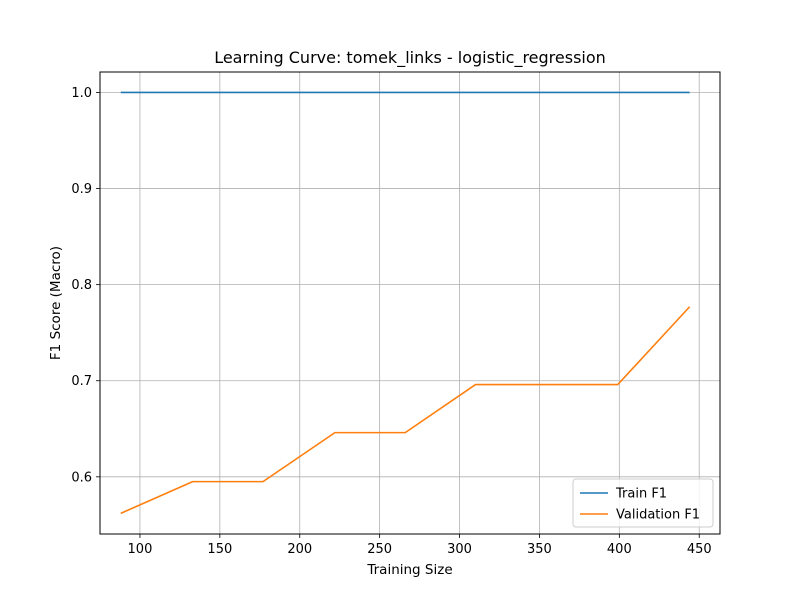  What do you see at coordinates (409, 570) in the screenshot?
I see `x-axis-label: Training Size` at bounding box center [409, 570].